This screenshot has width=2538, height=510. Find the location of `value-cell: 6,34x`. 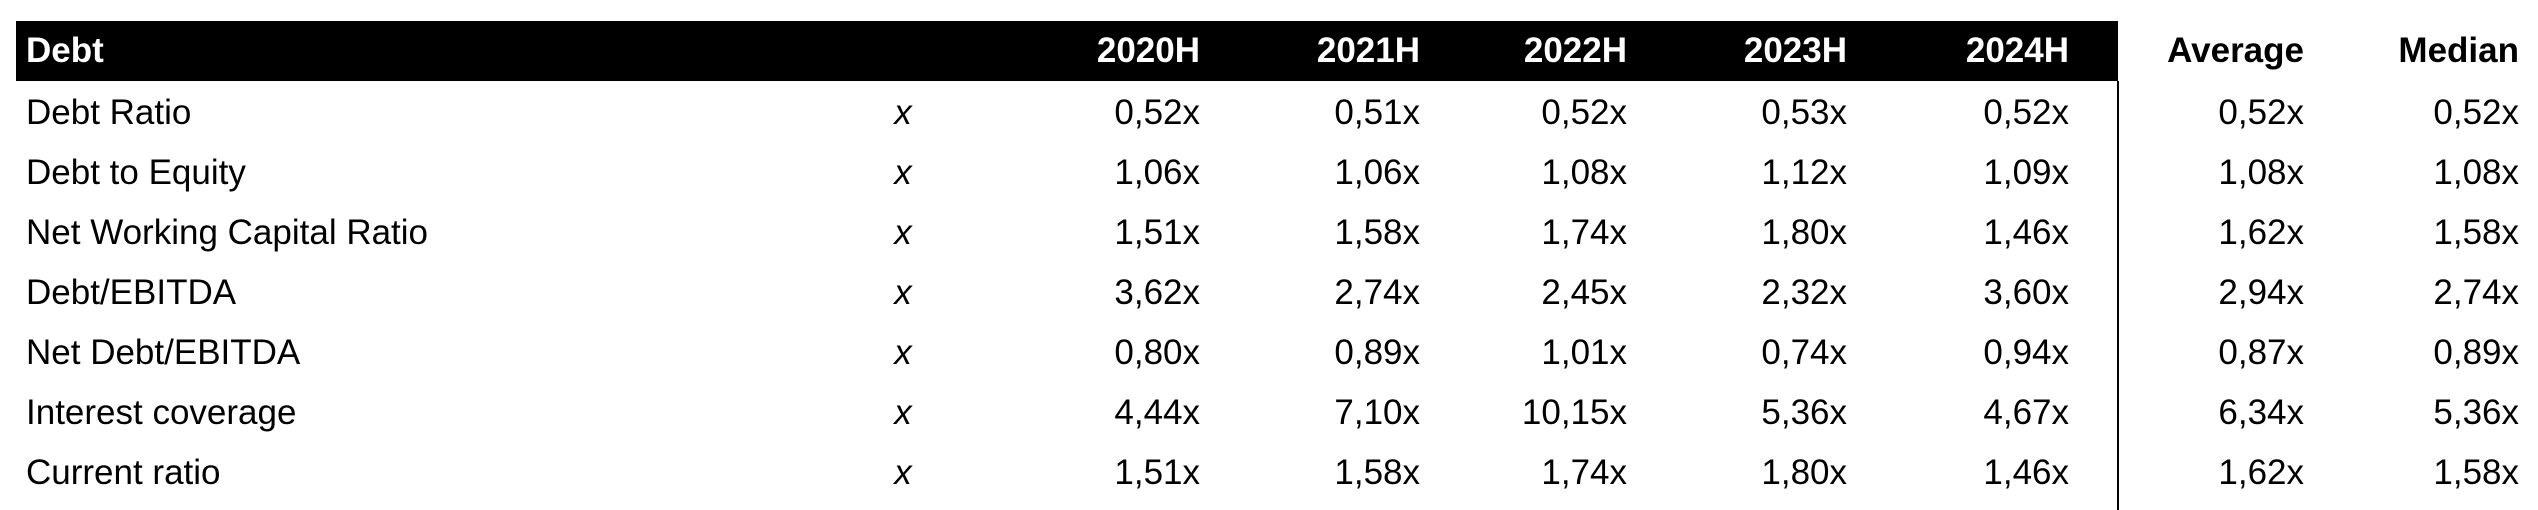

value-cell: 6,34x is located at coordinates (2261, 412).